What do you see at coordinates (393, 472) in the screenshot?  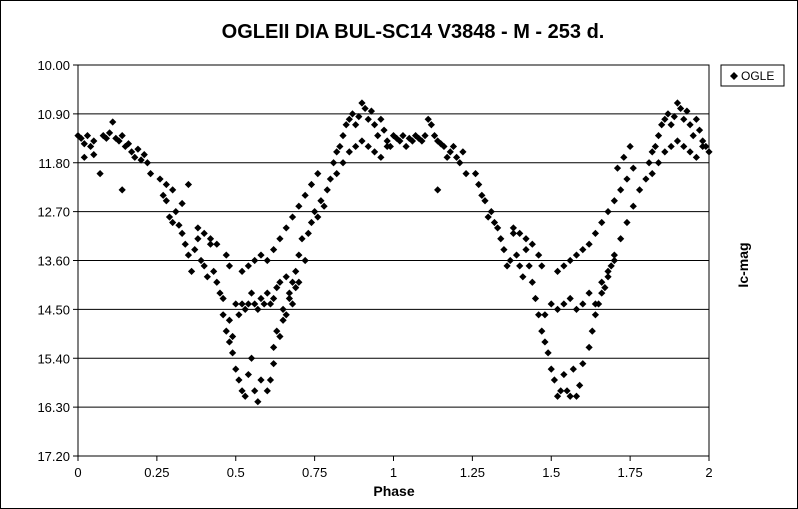 I see `x-tick-label: 1` at bounding box center [393, 472].